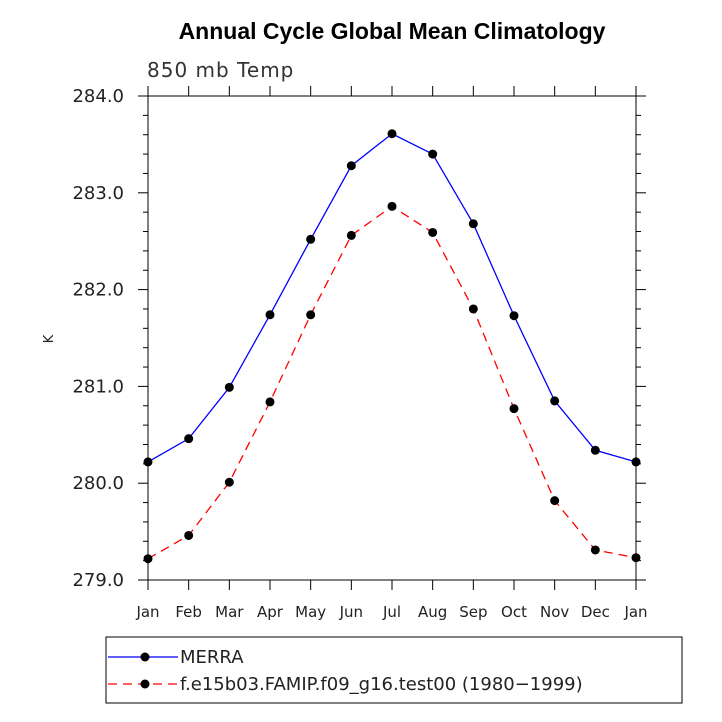 Image resolution: width=722 pixels, height=722 pixels. I want to click on x-tick-label: Dec, so click(595, 612).